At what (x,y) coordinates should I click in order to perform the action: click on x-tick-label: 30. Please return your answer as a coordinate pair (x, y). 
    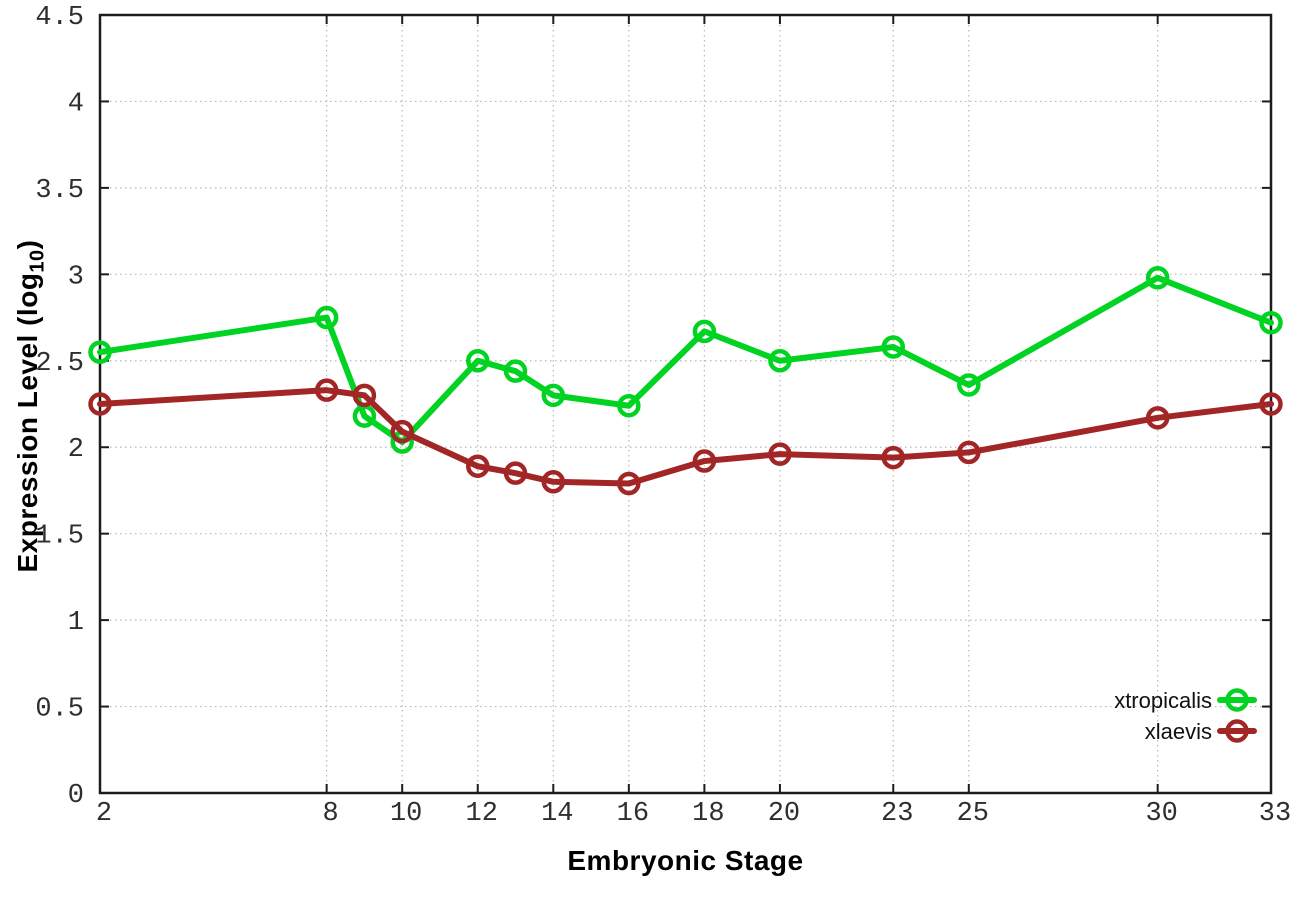
    Looking at the image, I should click on (1161, 814).